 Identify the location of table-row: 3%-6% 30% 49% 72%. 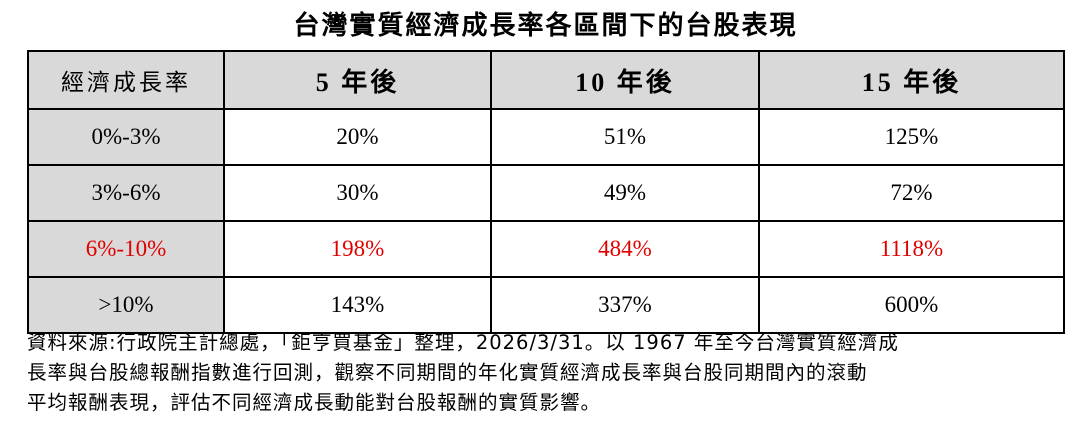
(546, 193).